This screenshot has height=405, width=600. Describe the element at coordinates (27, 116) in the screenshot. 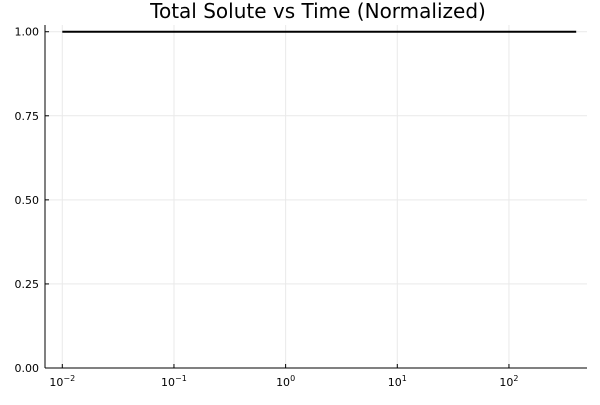

I see `y-tick-label: 0.75` at that location.